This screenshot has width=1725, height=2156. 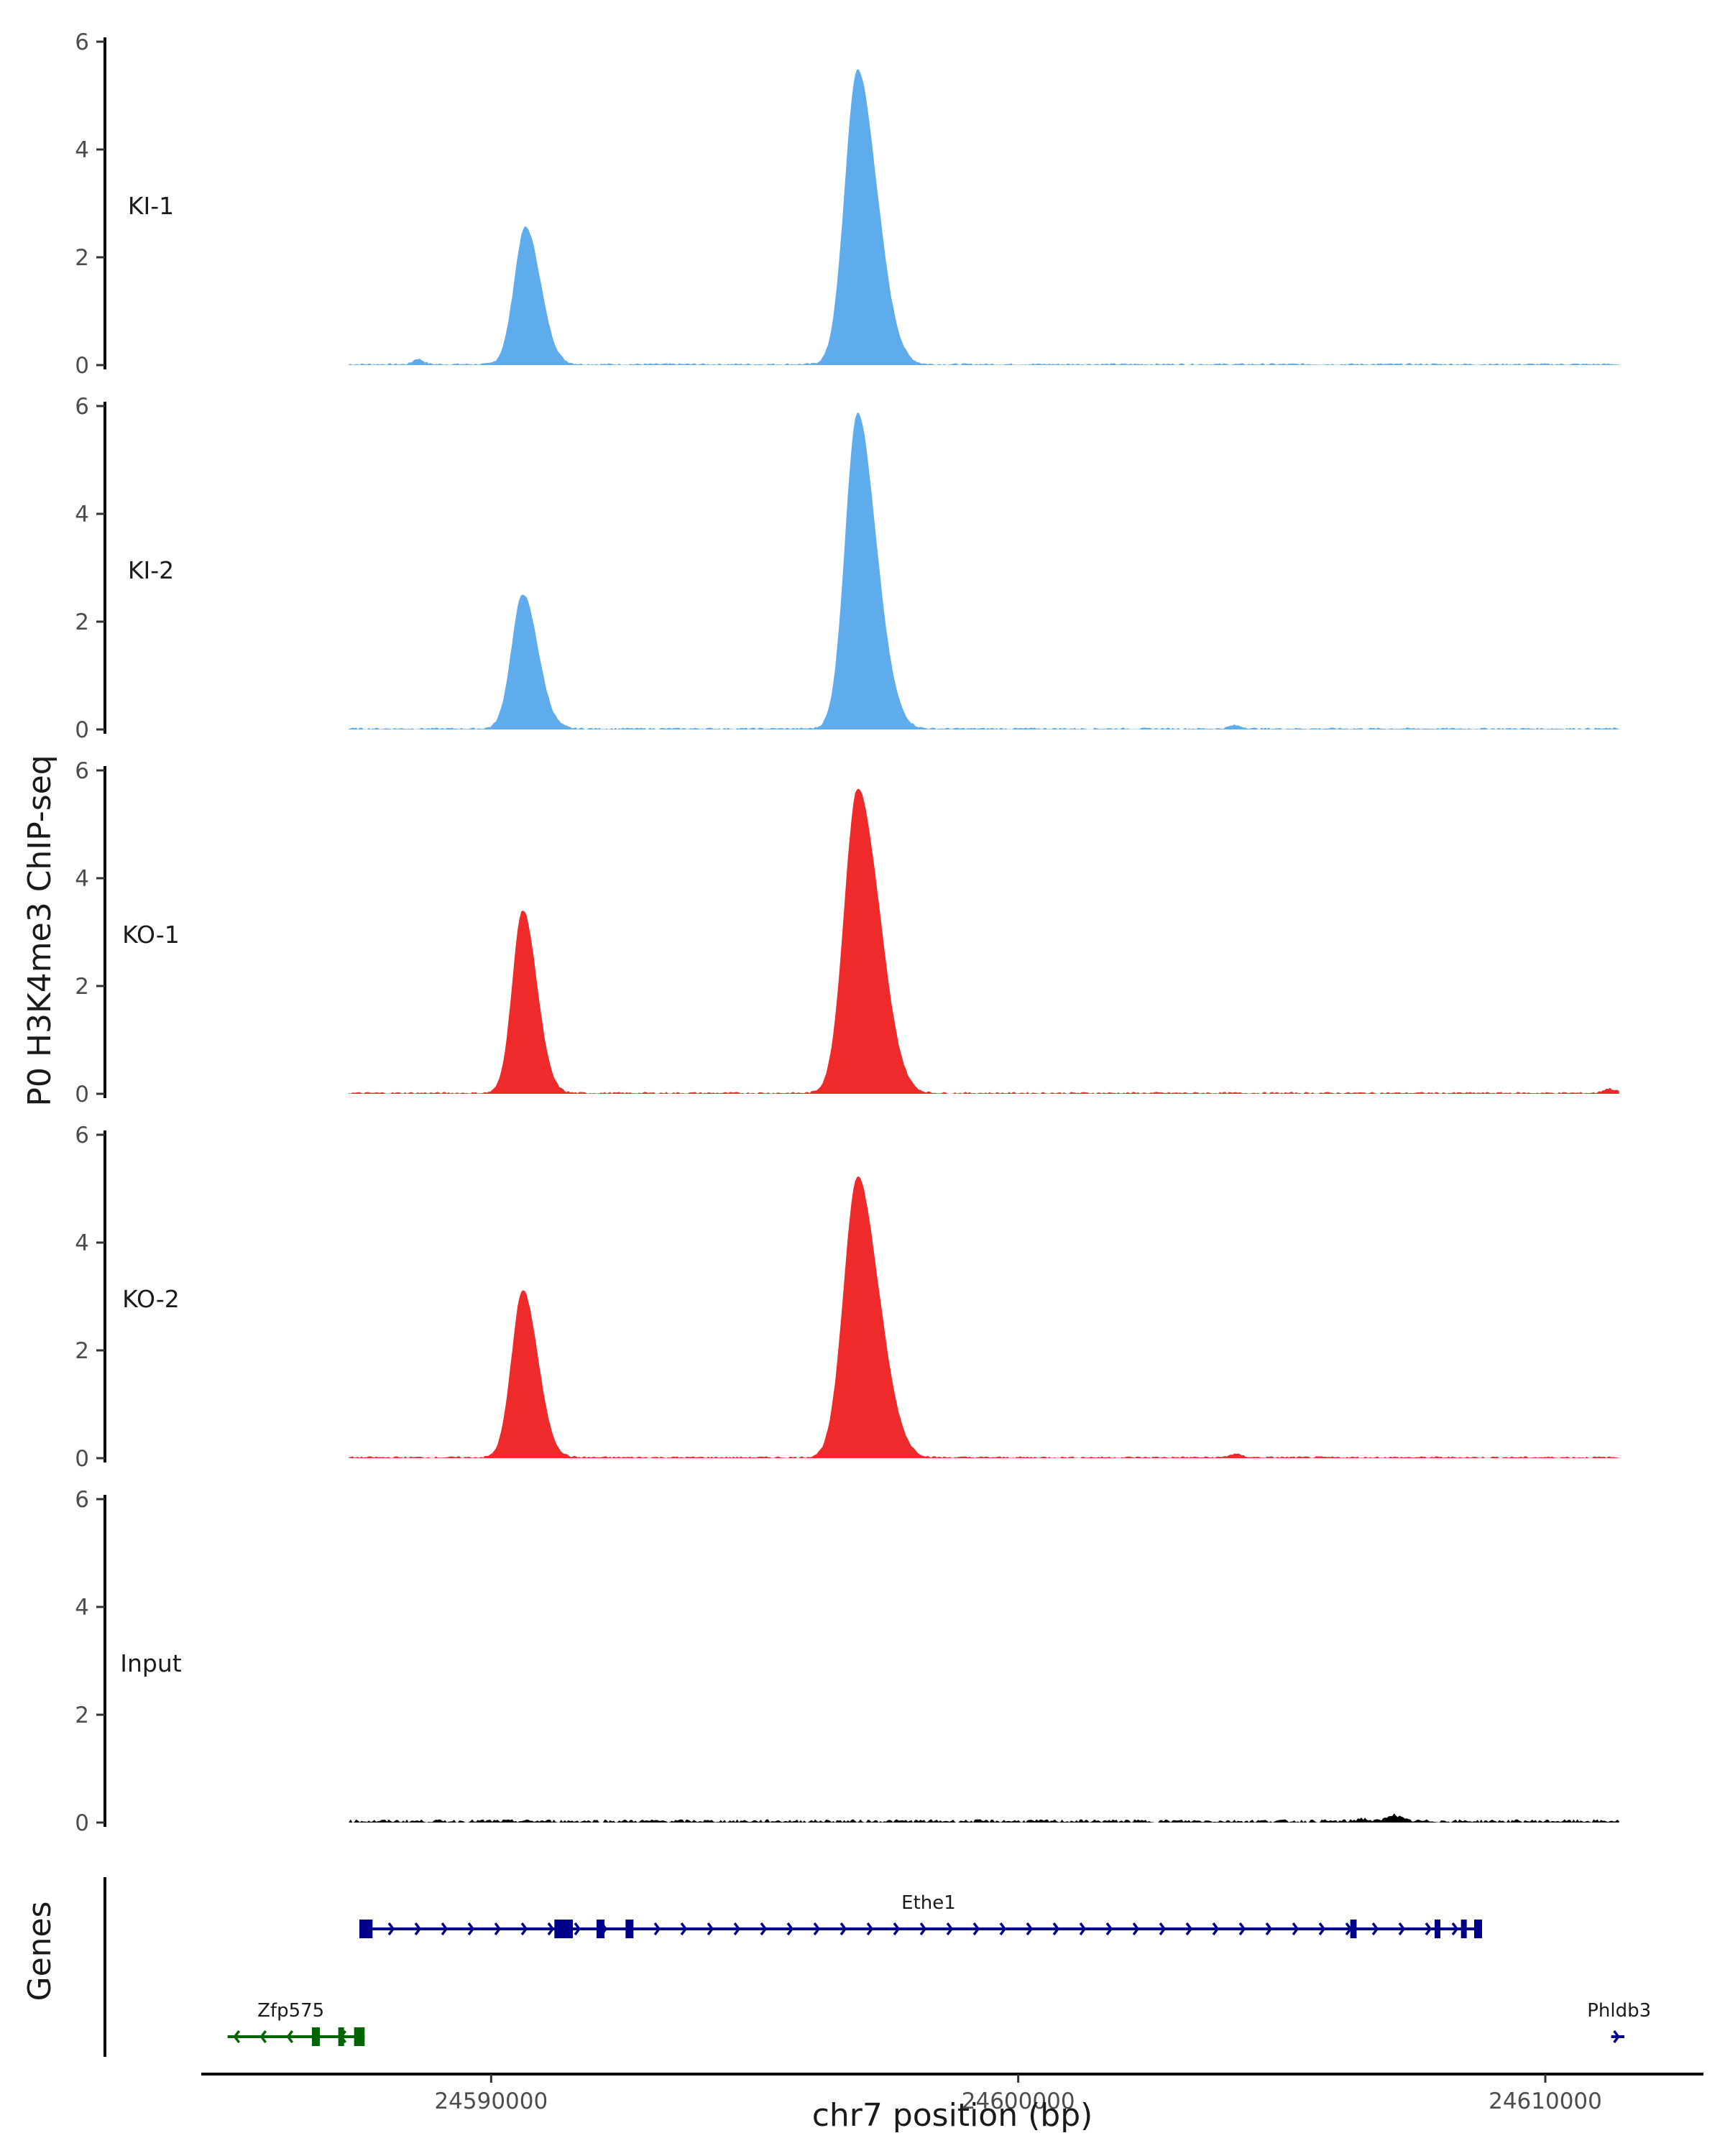 I want to click on track-label: KO-1, so click(x=151, y=935).